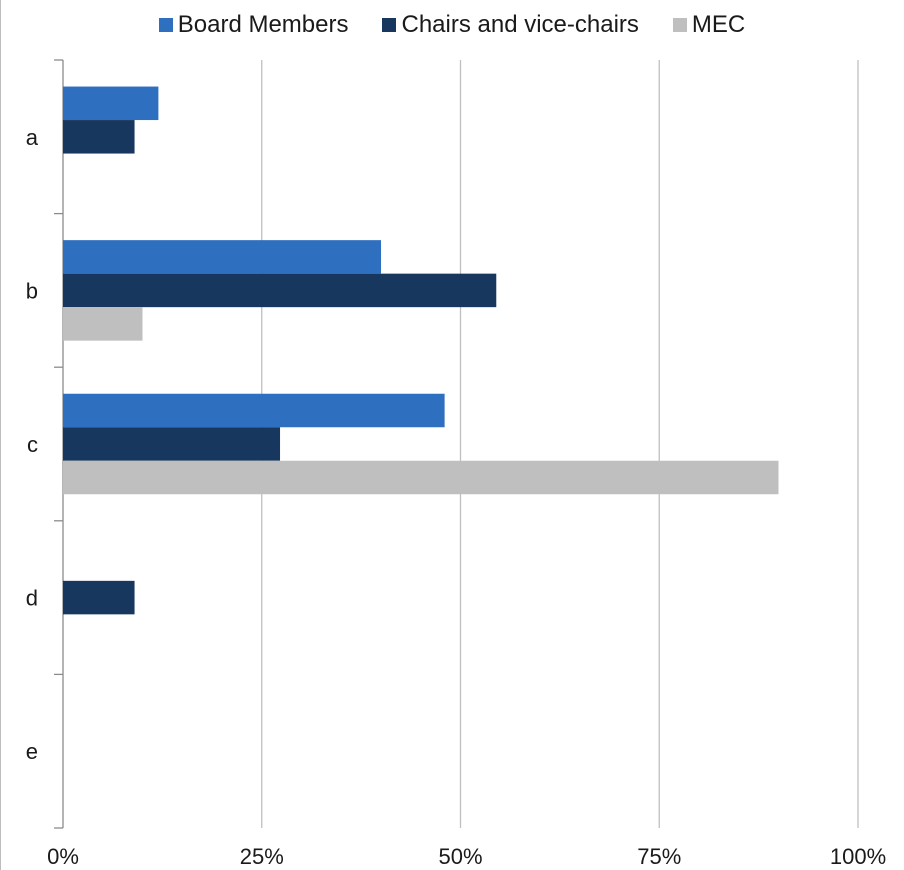  Describe the element at coordinates (263, 24) in the screenshot. I see `legend-label-board-members: Board Members` at that location.